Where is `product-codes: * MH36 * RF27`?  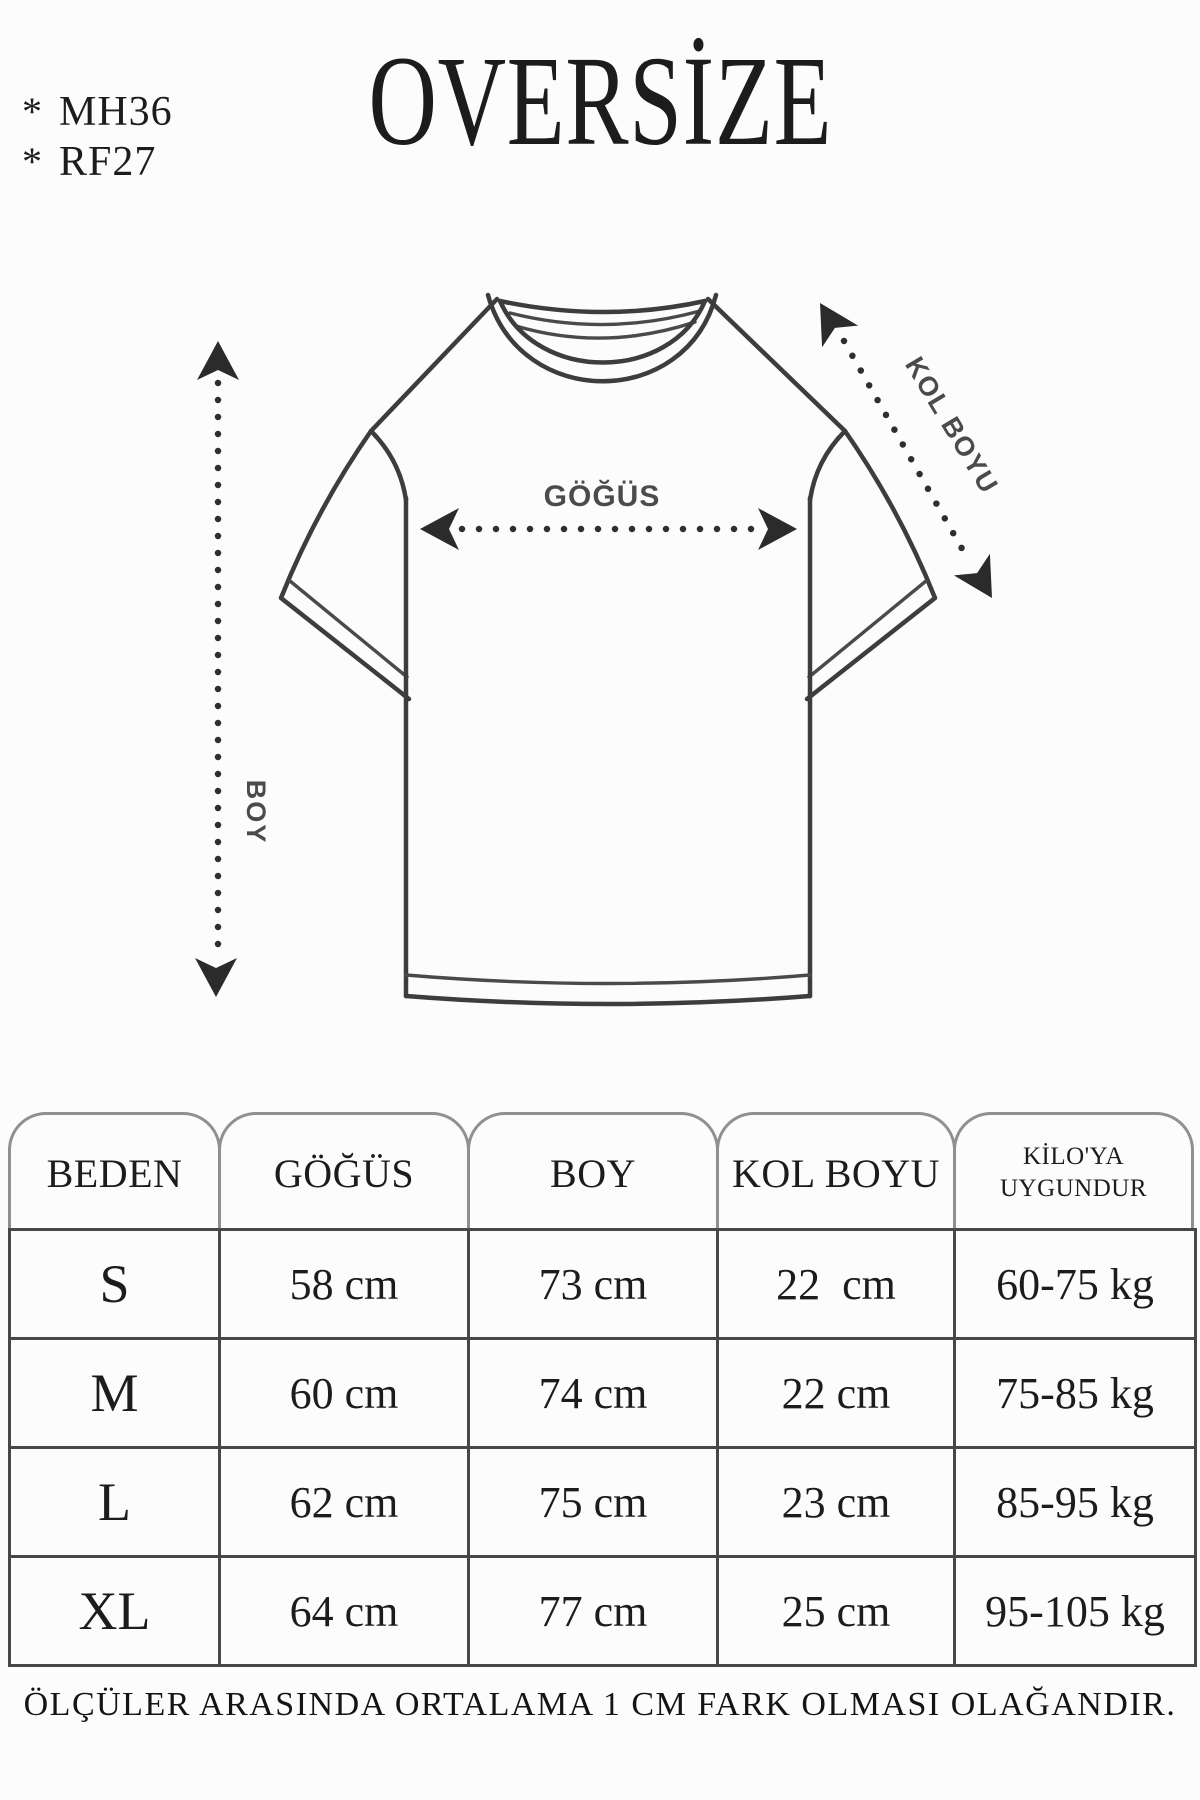 product-codes: * MH36 * RF27 is located at coordinates (97, 138).